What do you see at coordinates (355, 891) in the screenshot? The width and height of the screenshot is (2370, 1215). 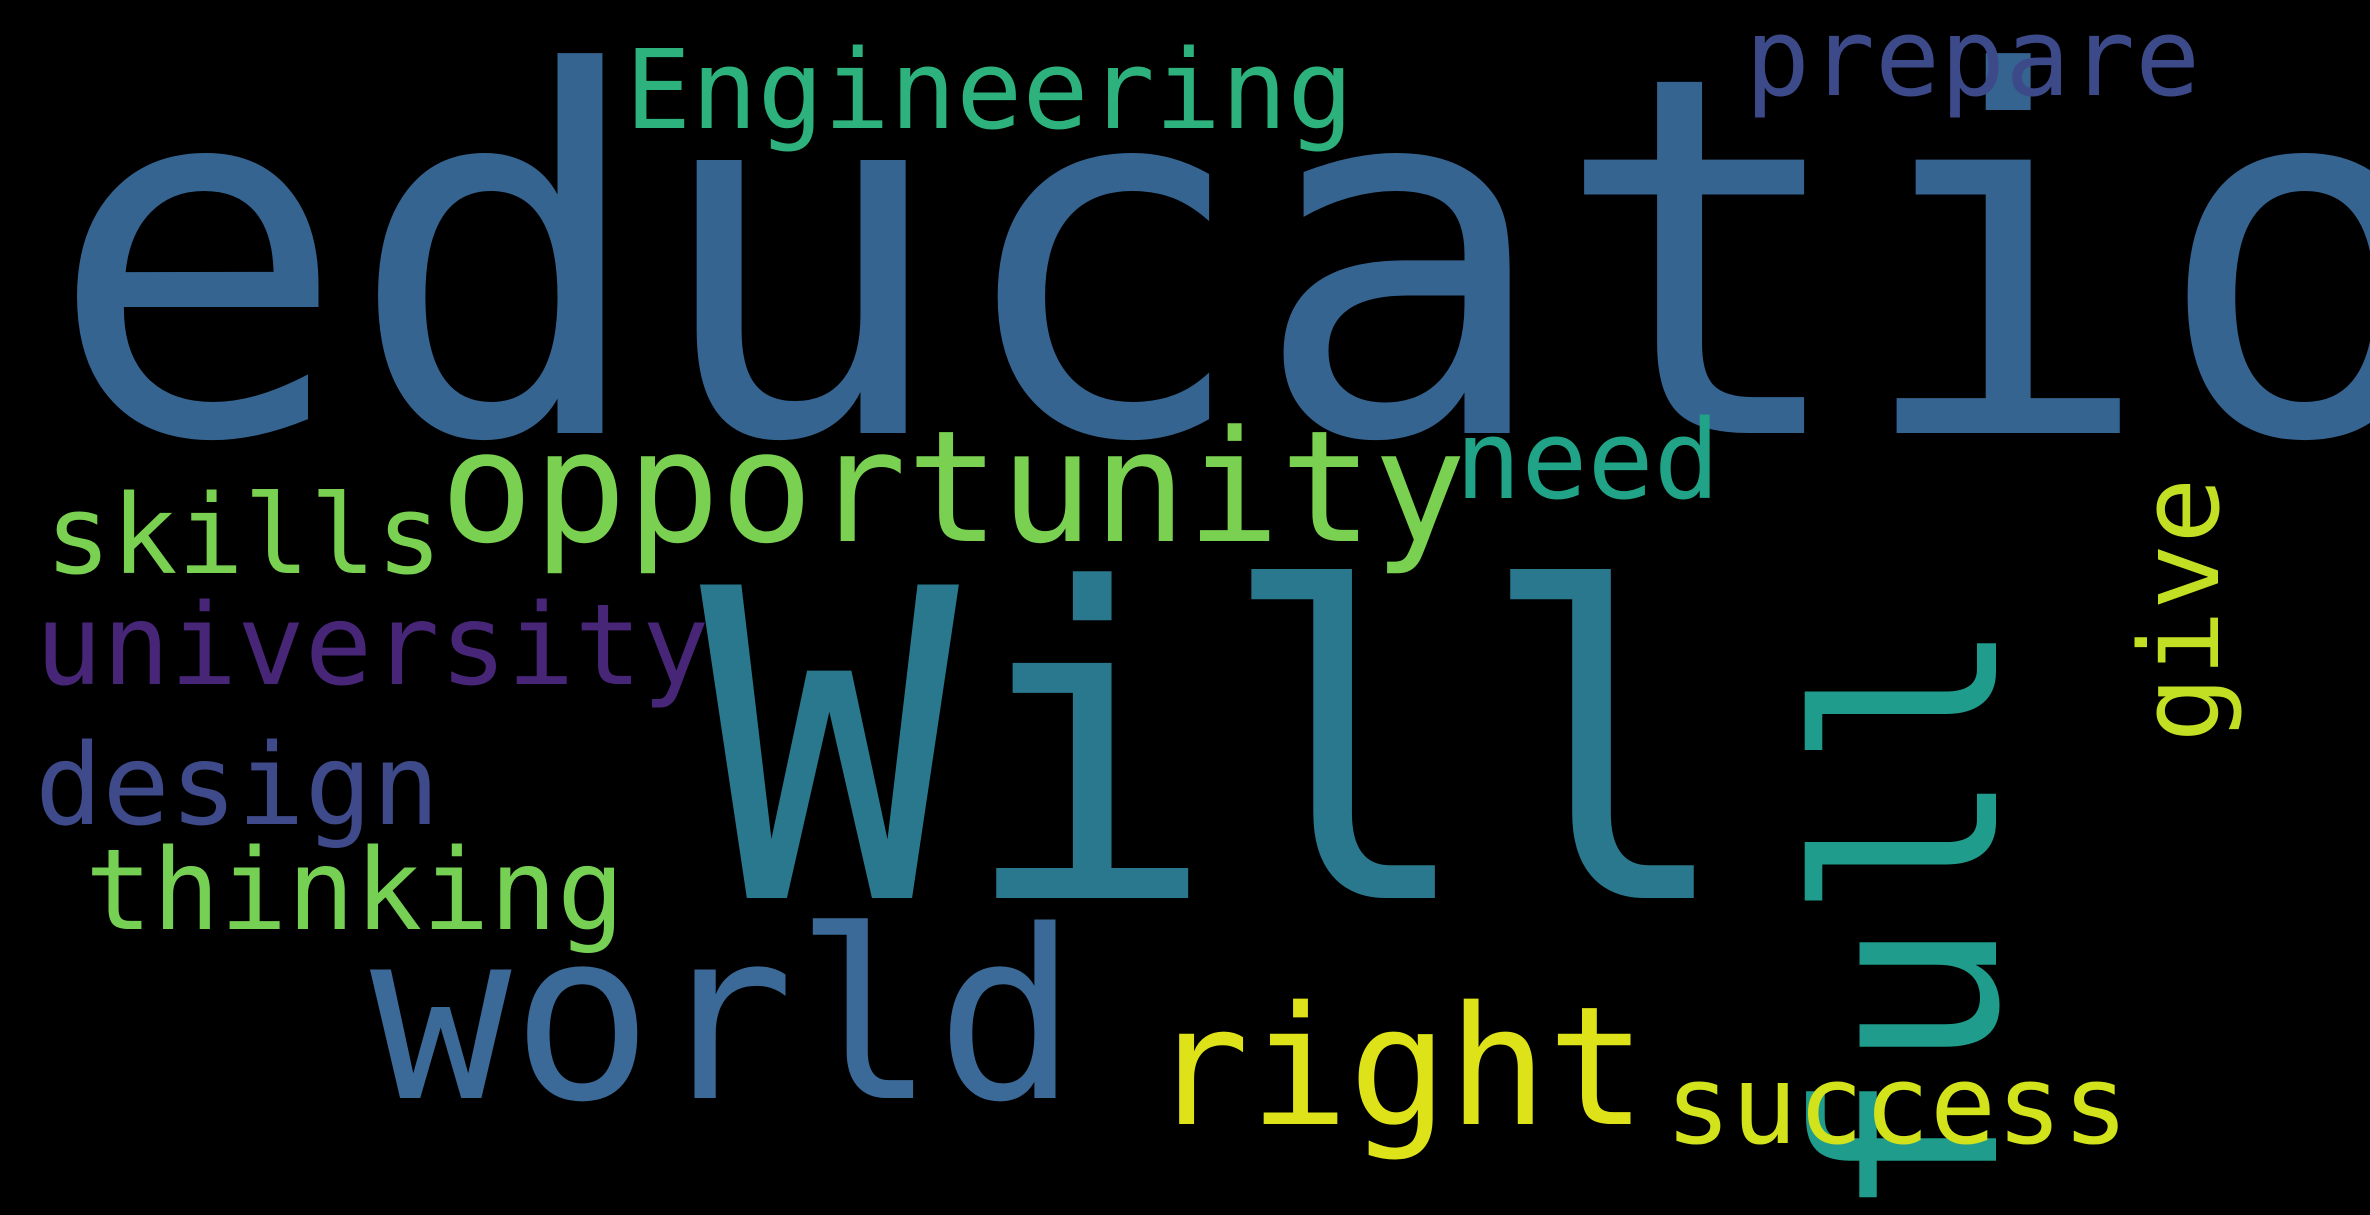 I see `word-thinking: thinking` at bounding box center [355, 891].